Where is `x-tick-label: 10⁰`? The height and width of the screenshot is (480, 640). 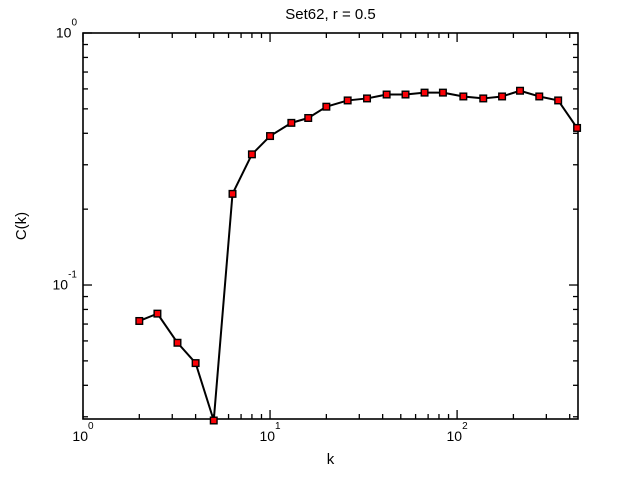 x-tick-label: 10⁰ is located at coordinates (83, 432).